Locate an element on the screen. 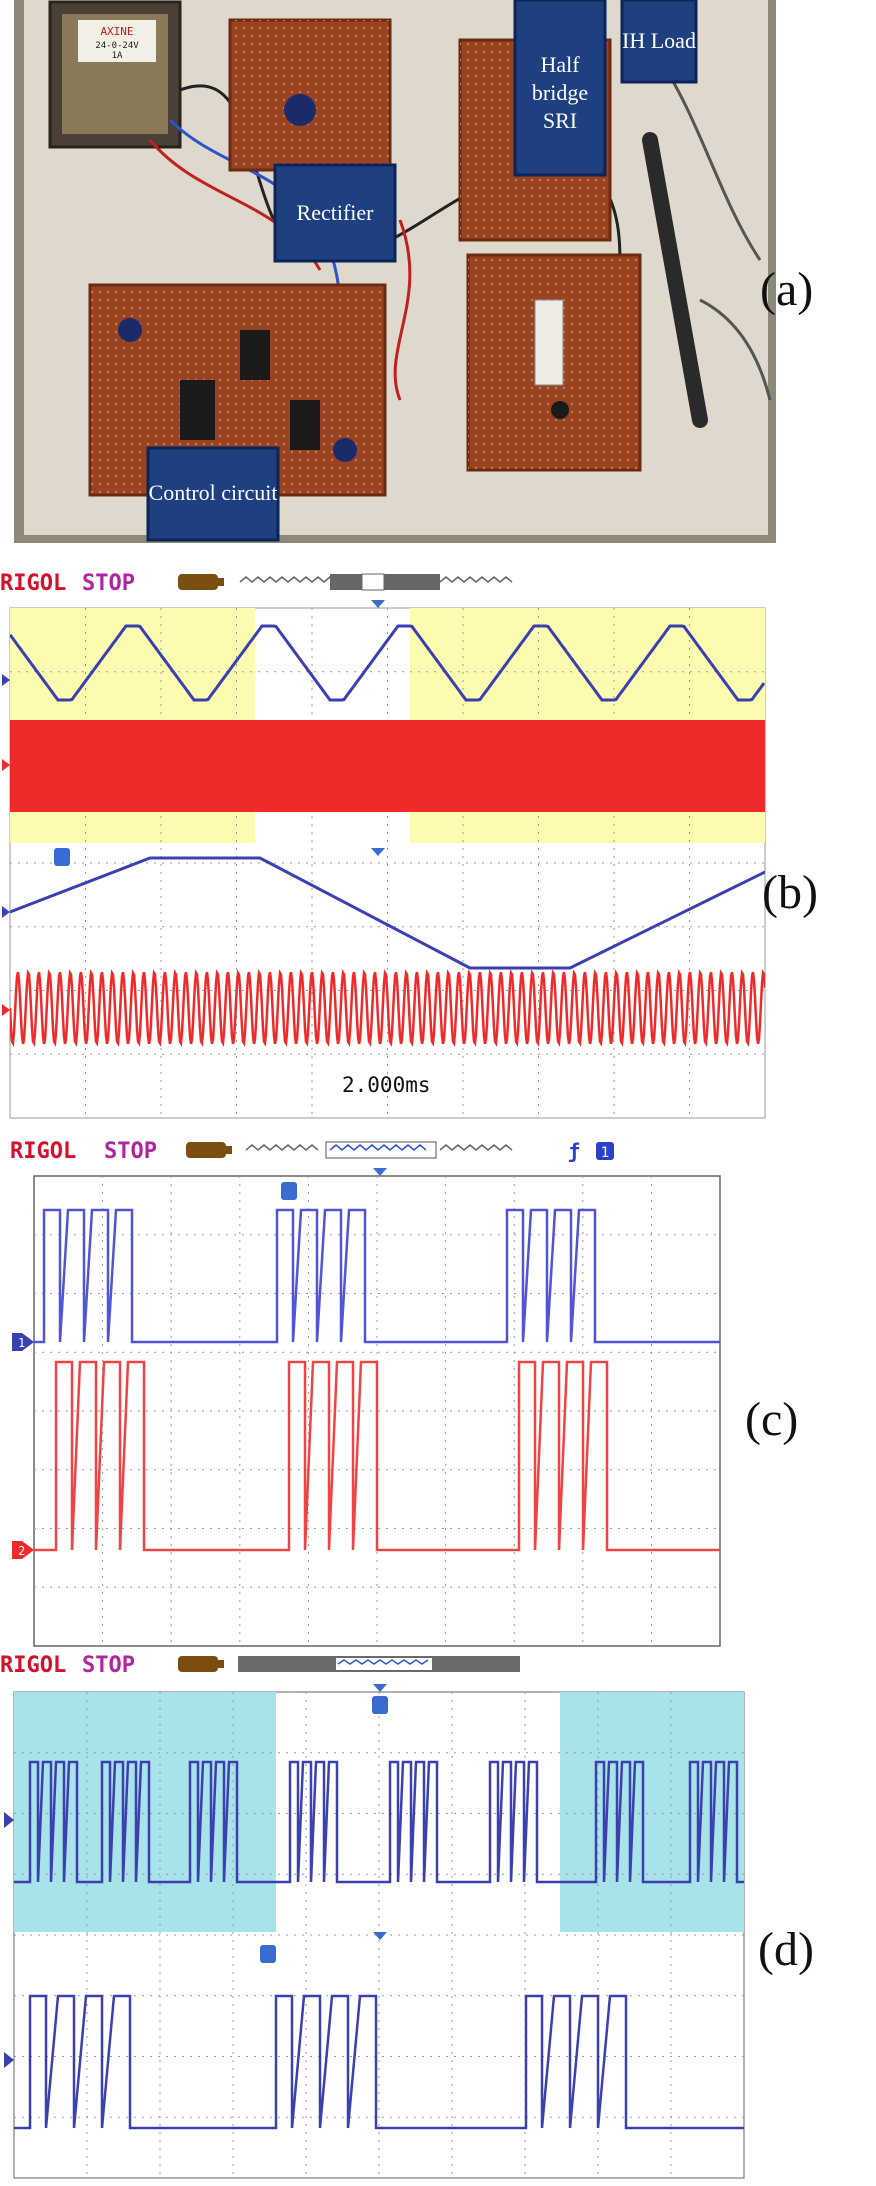  memory-bar-c is located at coordinates (379, 1150).